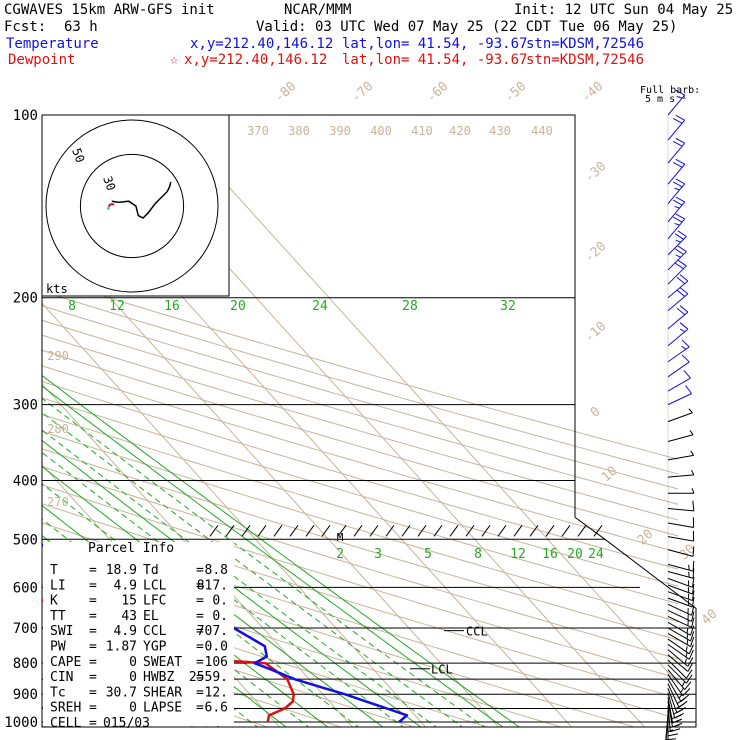 The height and width of the screenshot is (740, 740). What do you see at coordinates (121, 692) in the screenshot?
I see `parcel-field-value: 30.7` at bounding box center [121, 692].